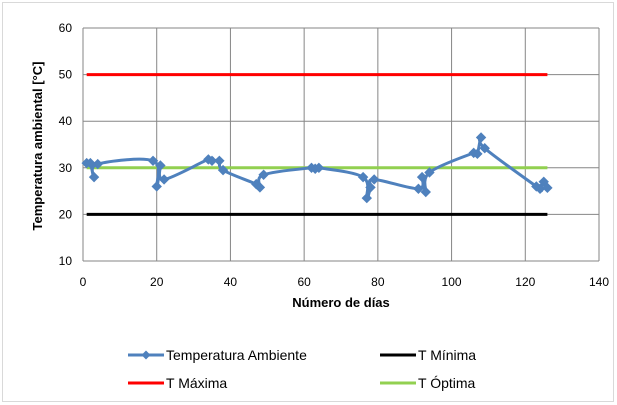  Describe the element at coordinates (66, 121) in the screenshot. I see `y-tick-label: 40` at that location.